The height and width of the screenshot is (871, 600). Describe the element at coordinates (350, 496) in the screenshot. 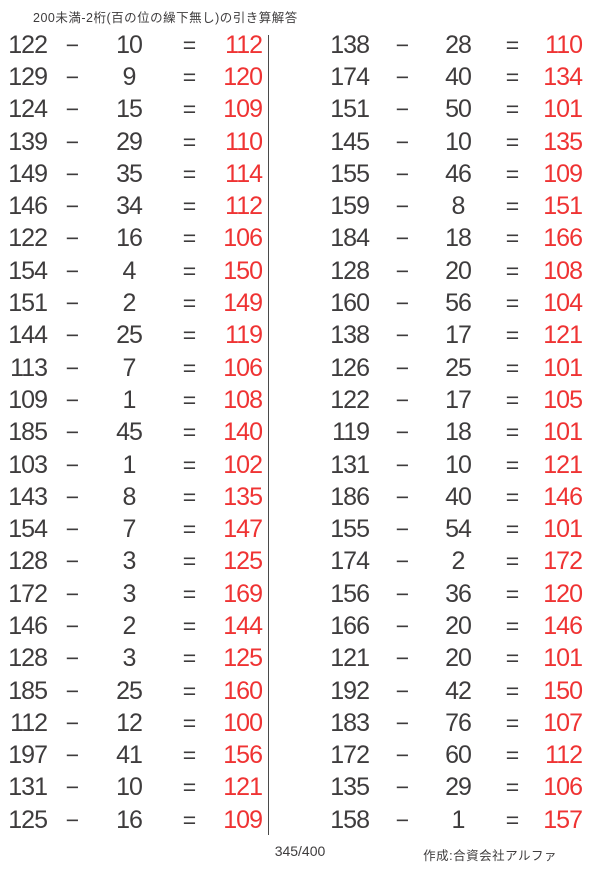

I see `minuend: 186` at that location.